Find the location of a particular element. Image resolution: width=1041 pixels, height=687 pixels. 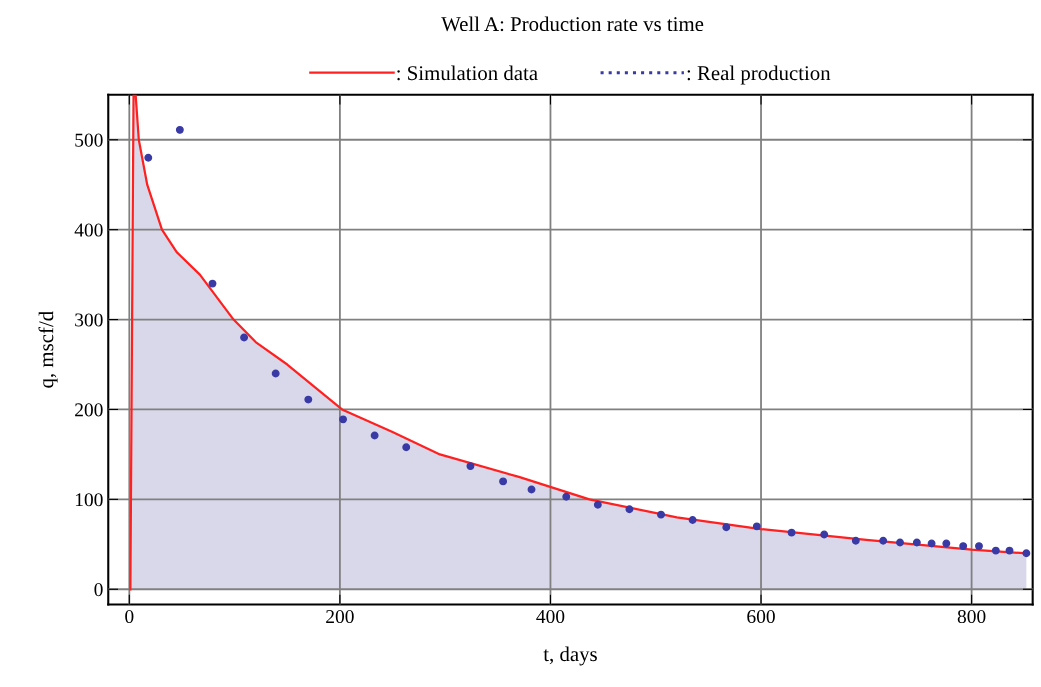

legend-label: : Simulation data is located at coordinates (467, 73).